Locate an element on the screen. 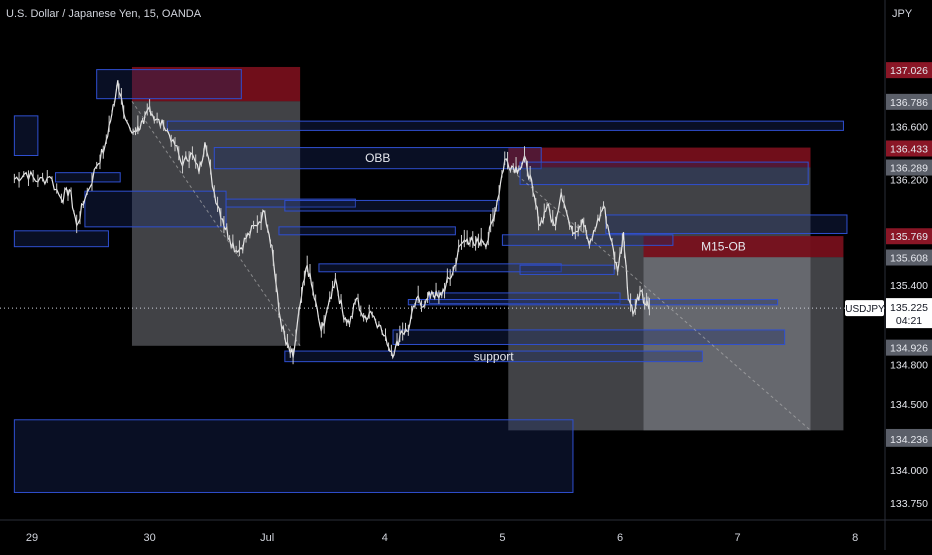  price-tick-label: 134.000 is located at coordinates (909, 471).